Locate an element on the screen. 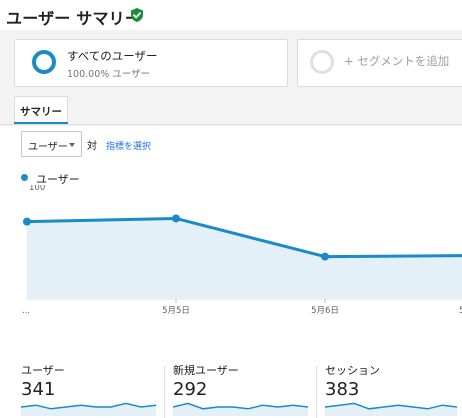 The height and width of the screenshot is (418, 462). segment-percentage: 100.00% ユーザー is located at coordinates (109, 74).